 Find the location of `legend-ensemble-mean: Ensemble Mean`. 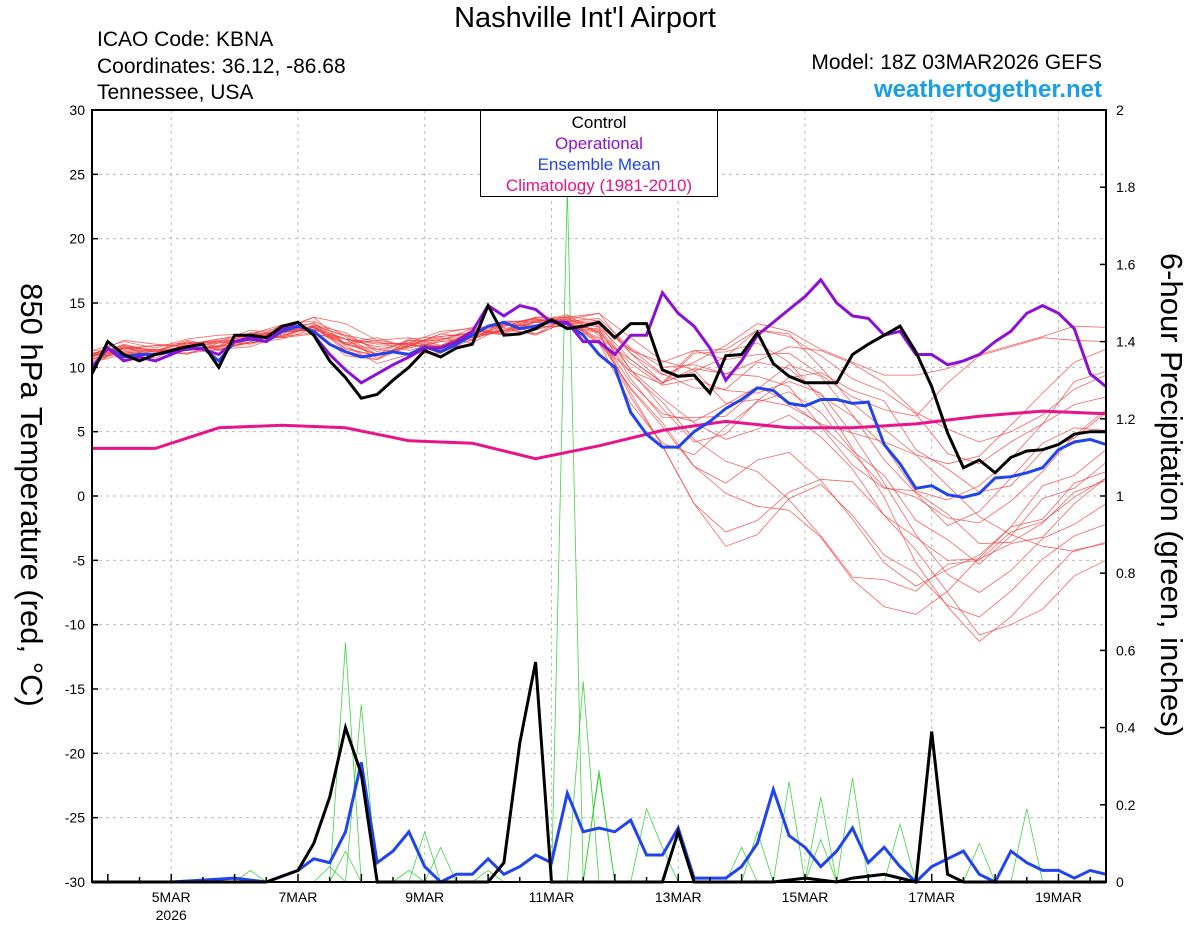

legend-ensemble-mean: Ensemble Mean is located at coordinates (599, 164).